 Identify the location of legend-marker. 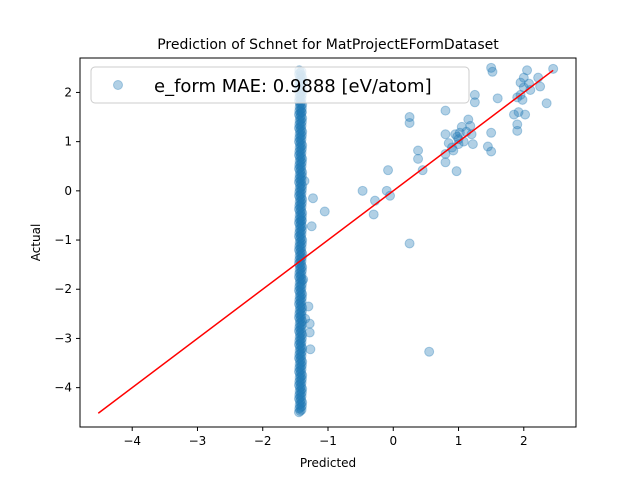
(118, 85).